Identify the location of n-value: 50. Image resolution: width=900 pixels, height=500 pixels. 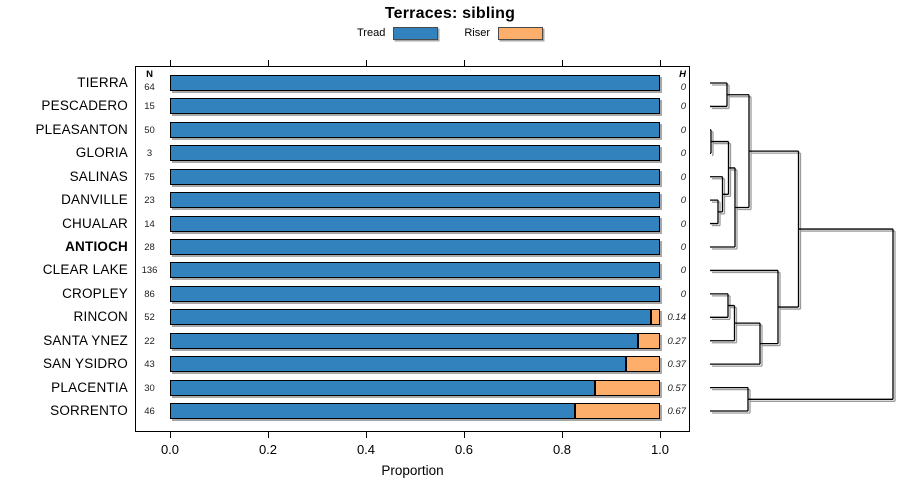
(149, 130).